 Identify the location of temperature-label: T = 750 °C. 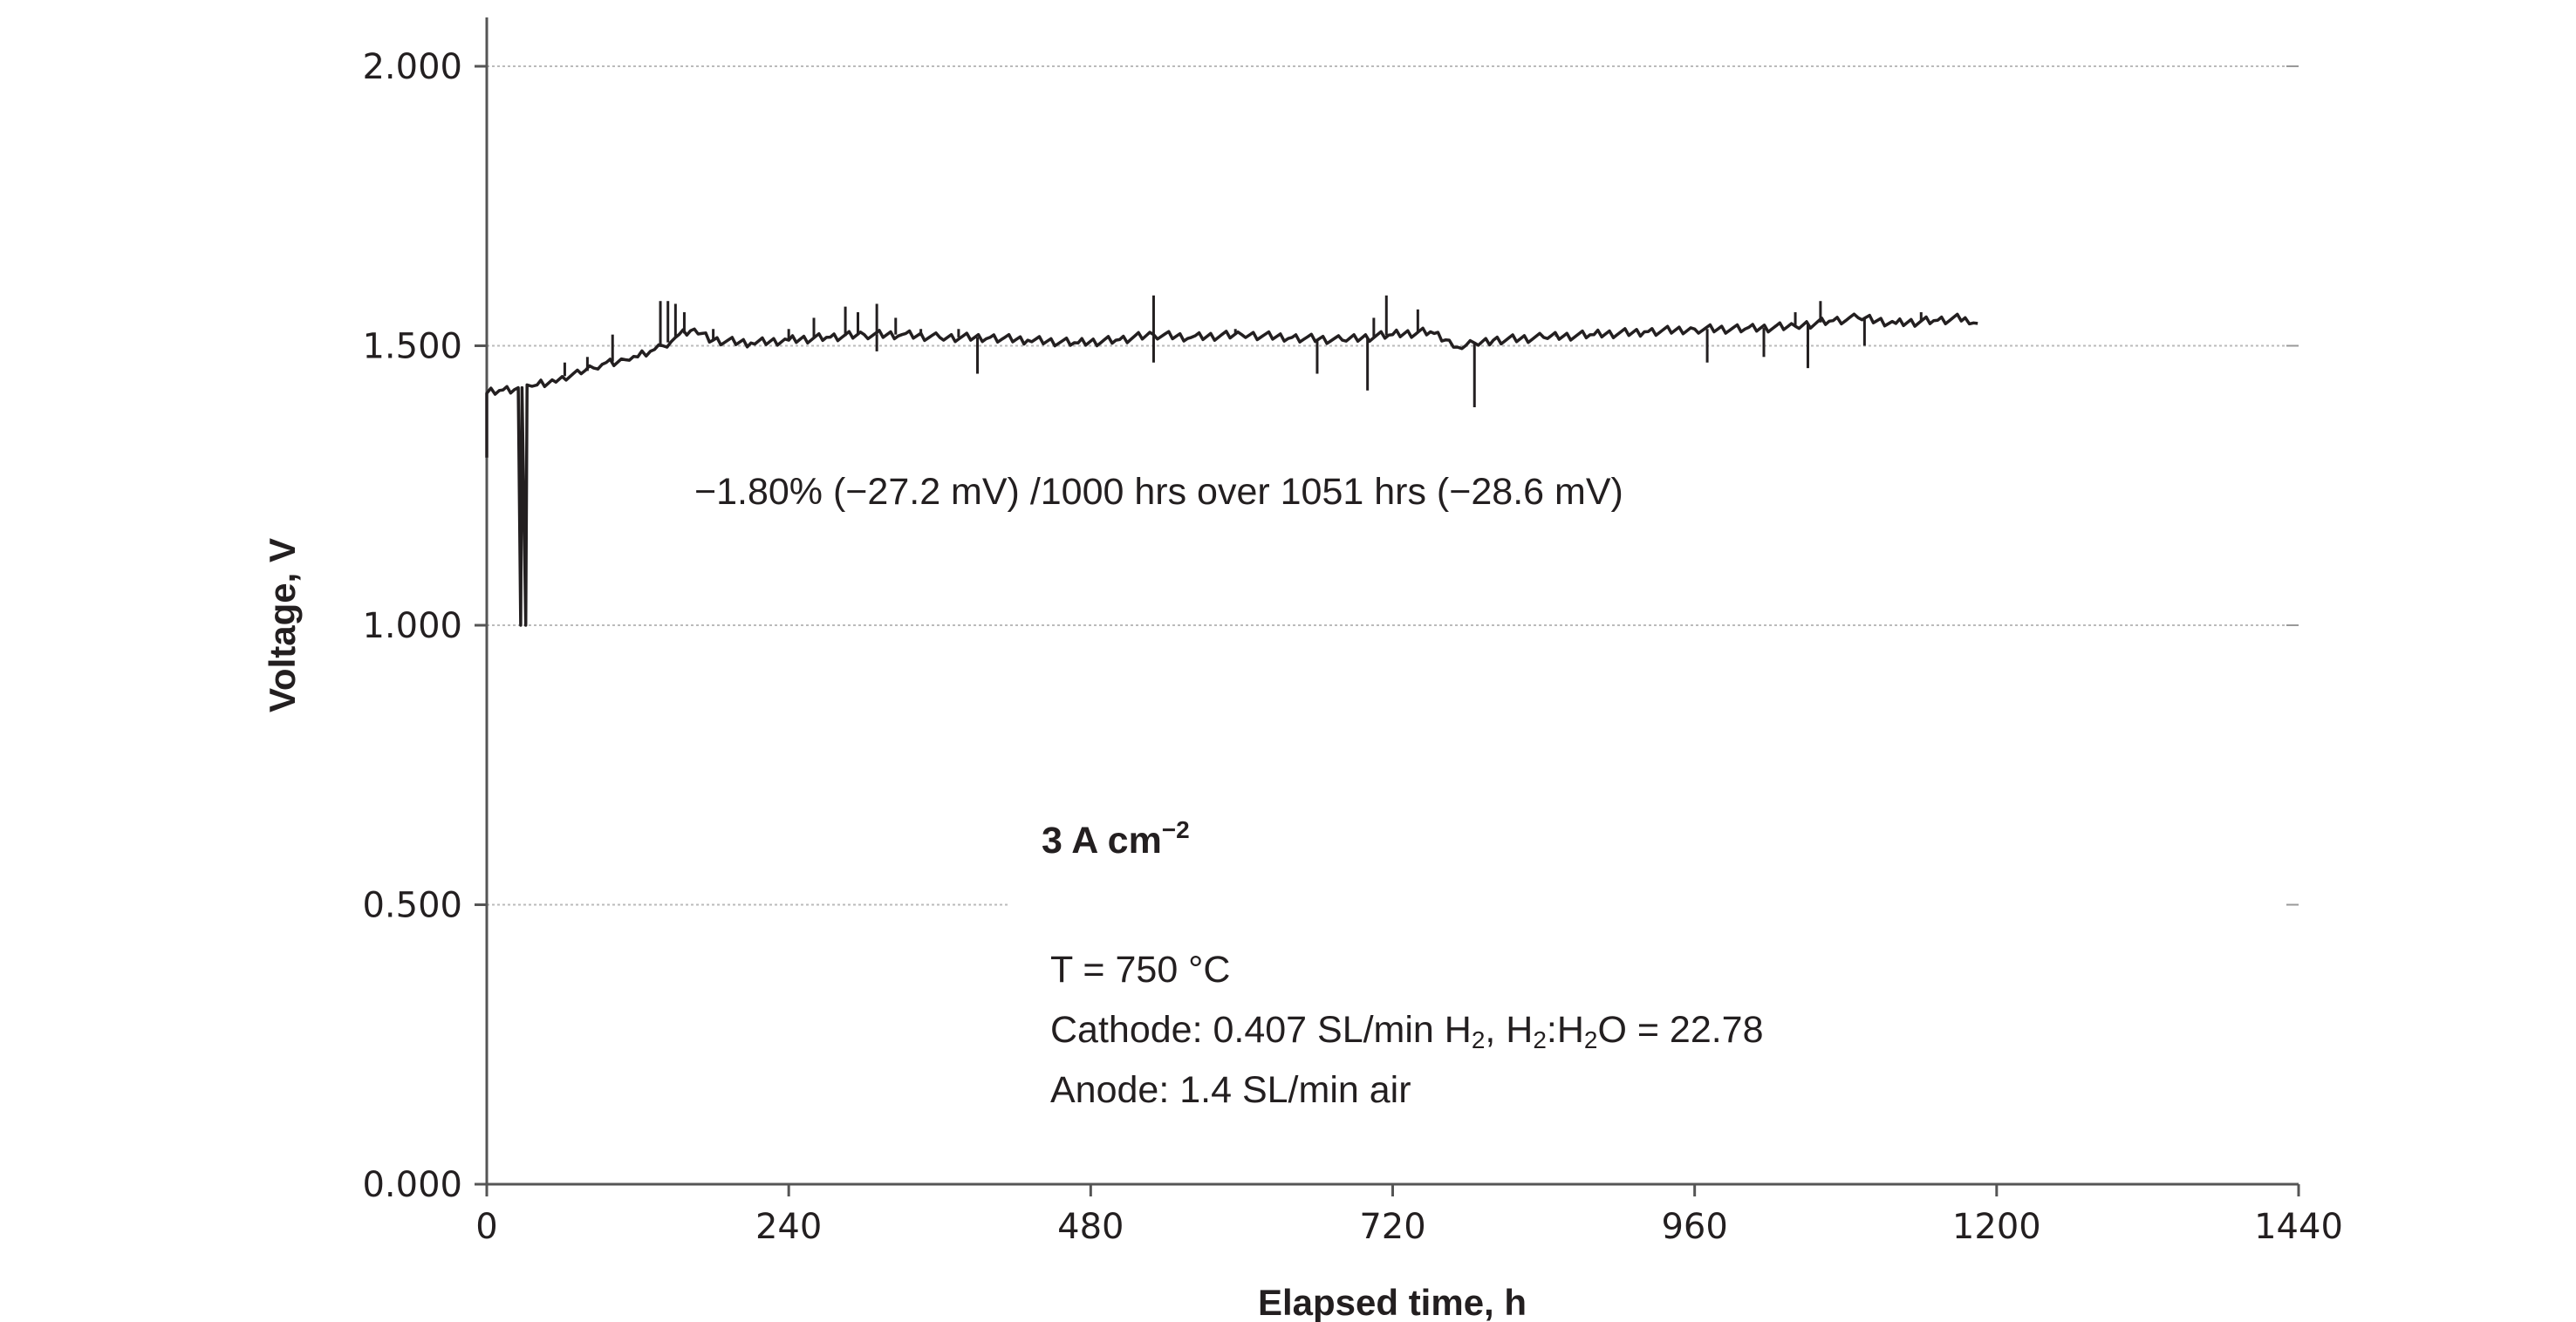
(1140, 970).